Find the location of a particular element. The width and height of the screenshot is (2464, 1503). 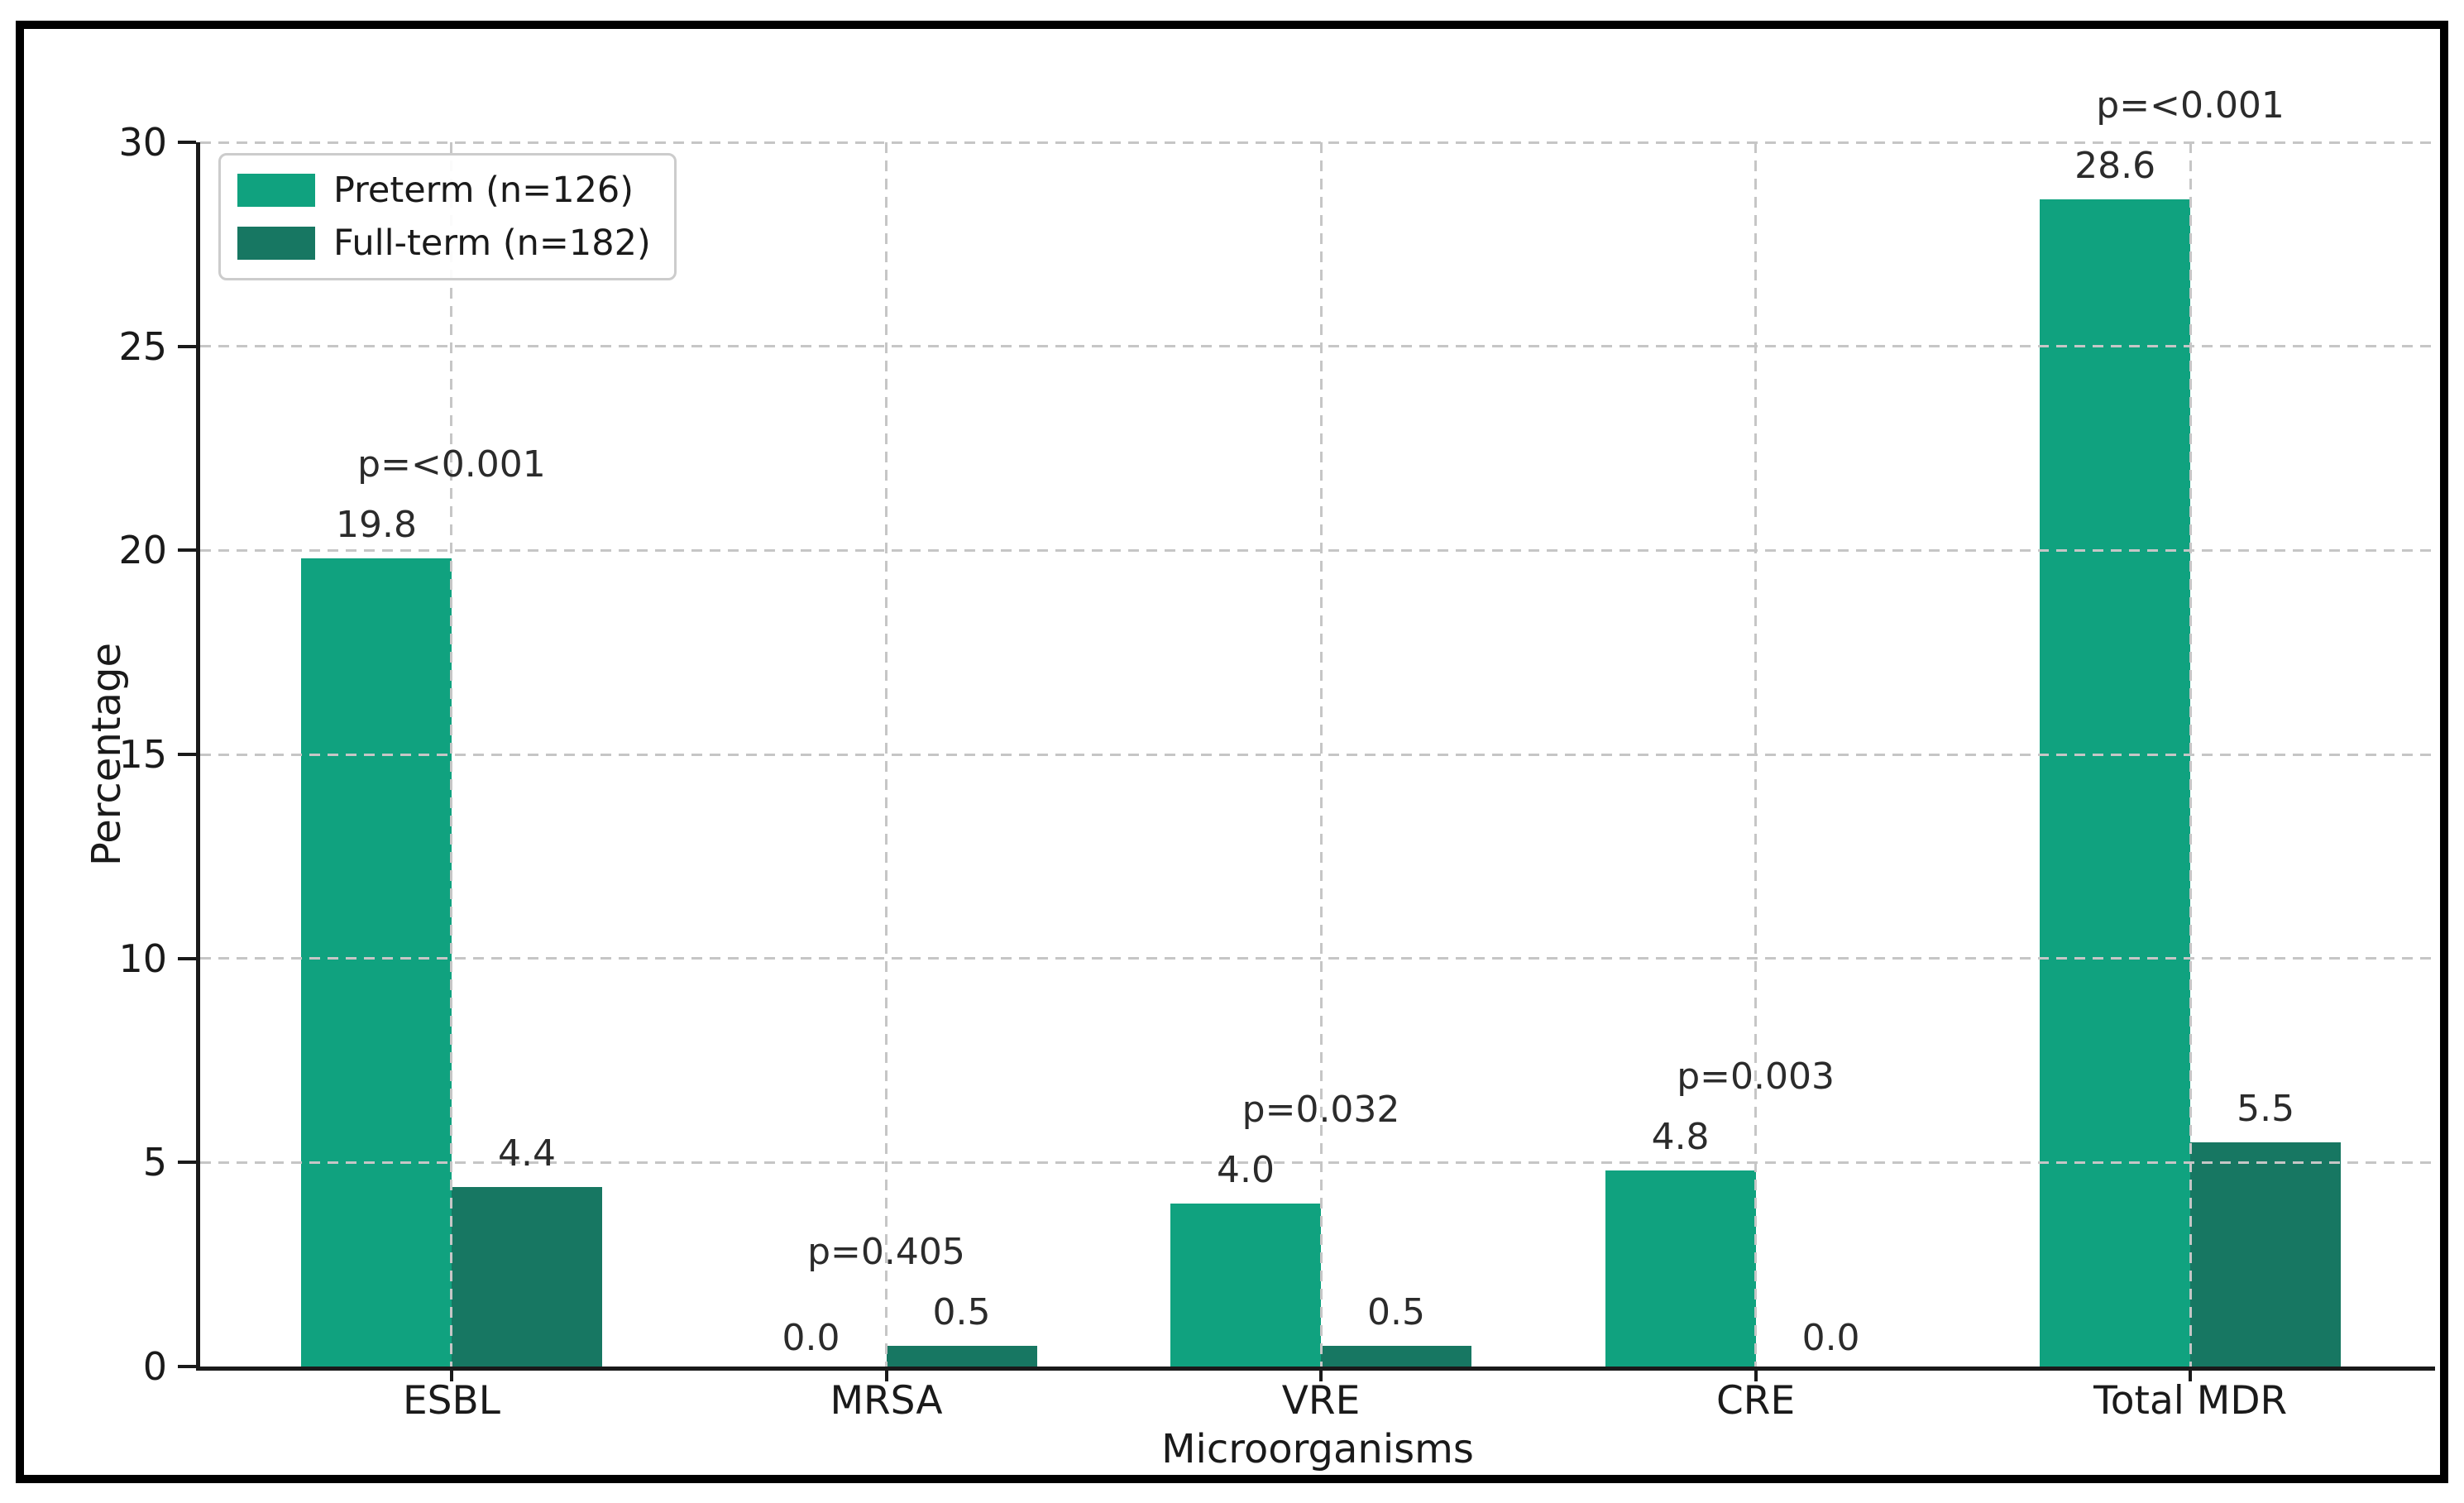

x-axis-spine is located at coordinates (1315, 1369).